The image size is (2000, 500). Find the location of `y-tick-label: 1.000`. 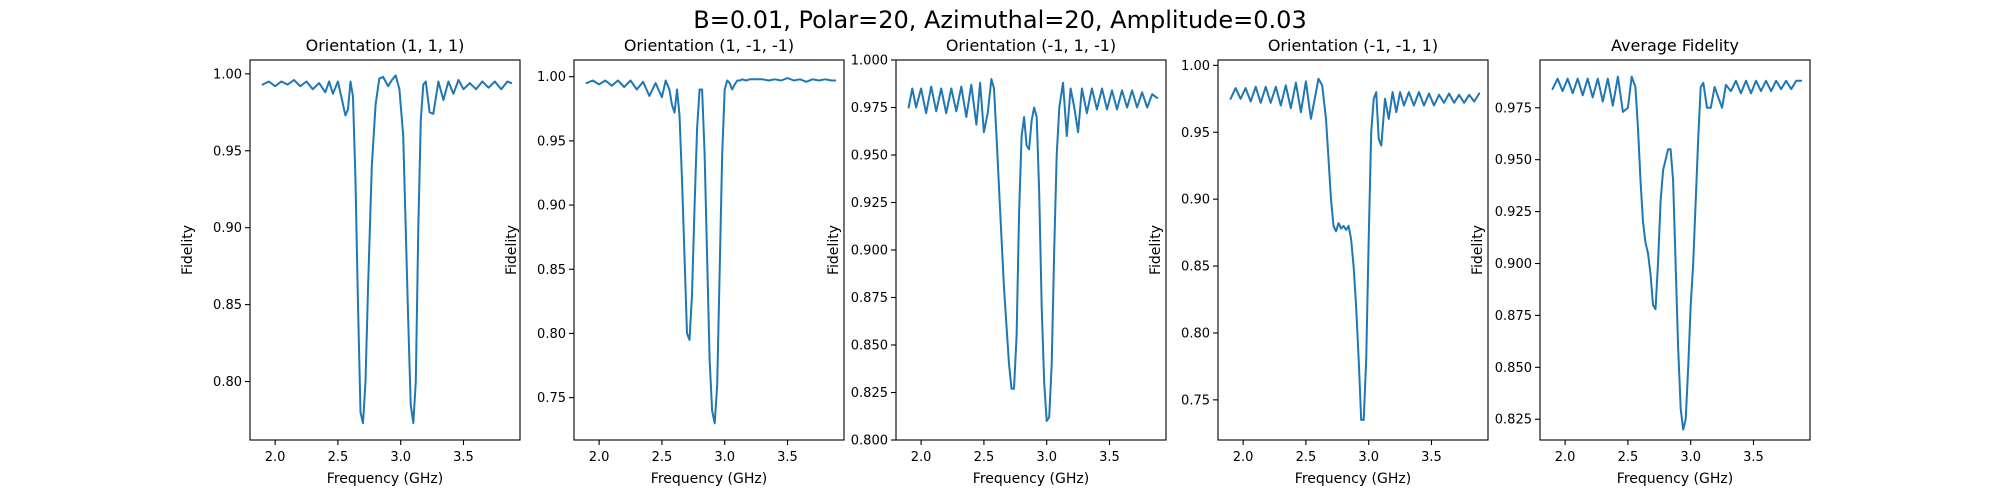

y-tick-label: 1.000 is located at coordinates (869, 61).